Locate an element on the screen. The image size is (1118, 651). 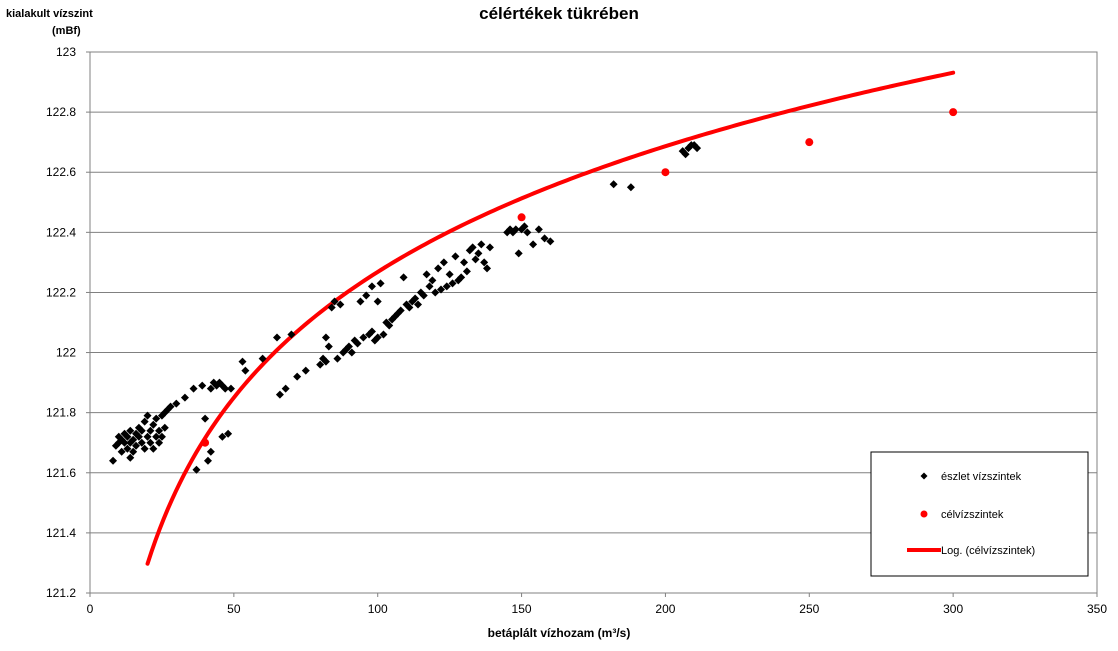
chart-title: célértékek tükrében is located at coordinates (559, 13).